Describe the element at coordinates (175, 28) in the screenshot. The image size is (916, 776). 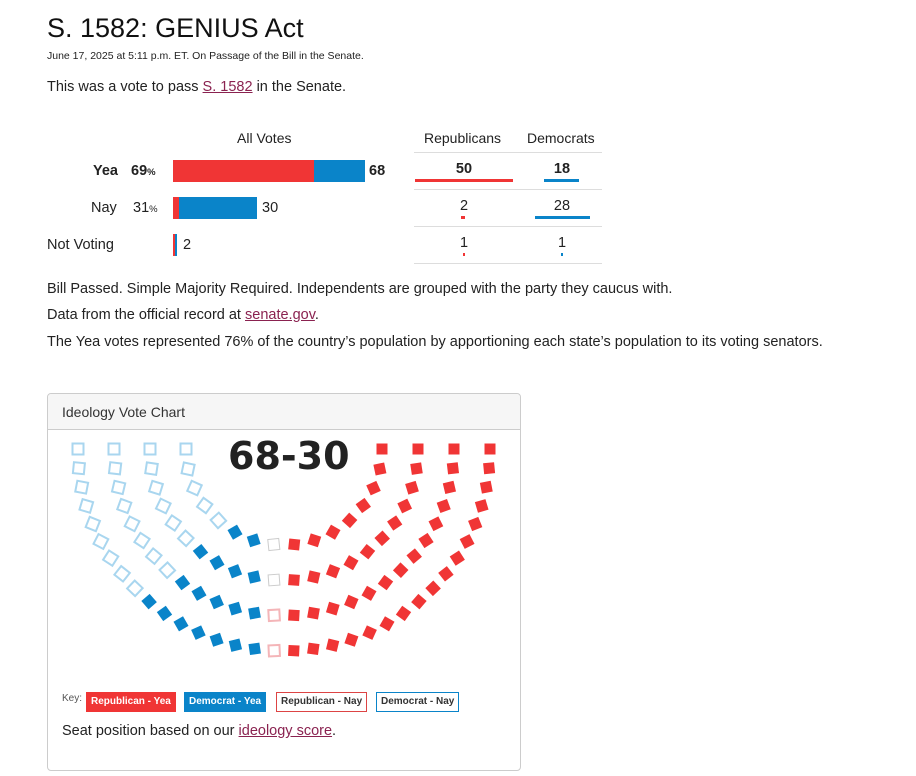
I see `page-title: S. 1582: GENIUS Act` at that location.